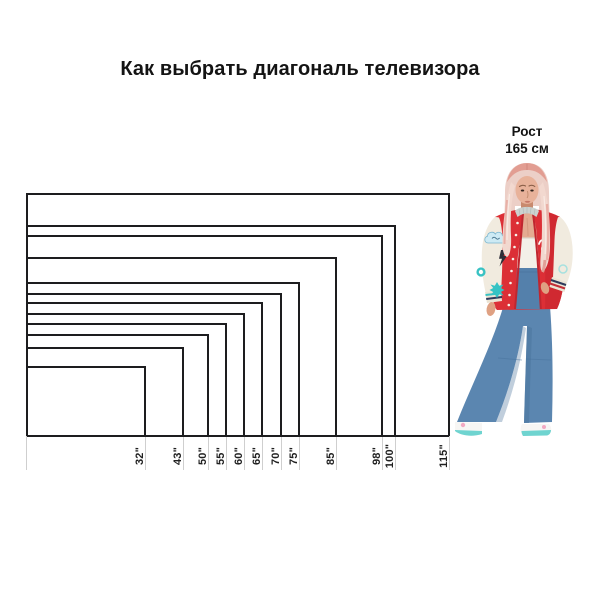 The width and height of the screenshot is (600, 600). I want to click on tick-label-85in: 85", so click(331, 456).